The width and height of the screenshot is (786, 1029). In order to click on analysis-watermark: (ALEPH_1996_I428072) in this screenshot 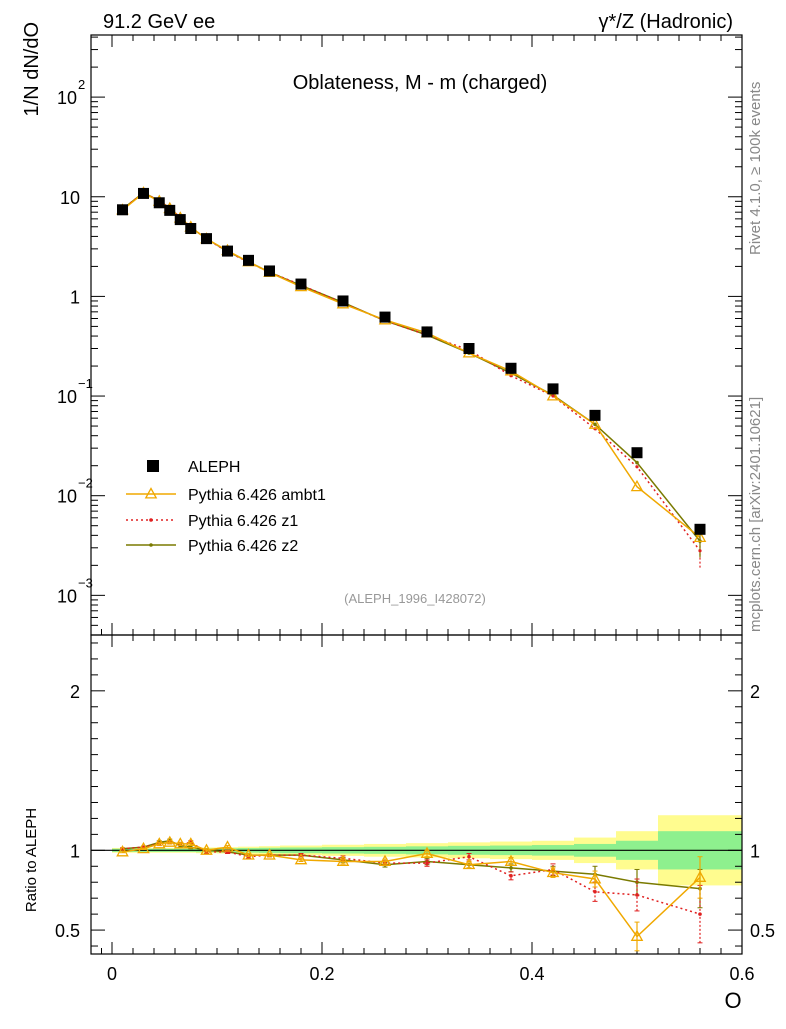, I will do `click(415, 598)`.